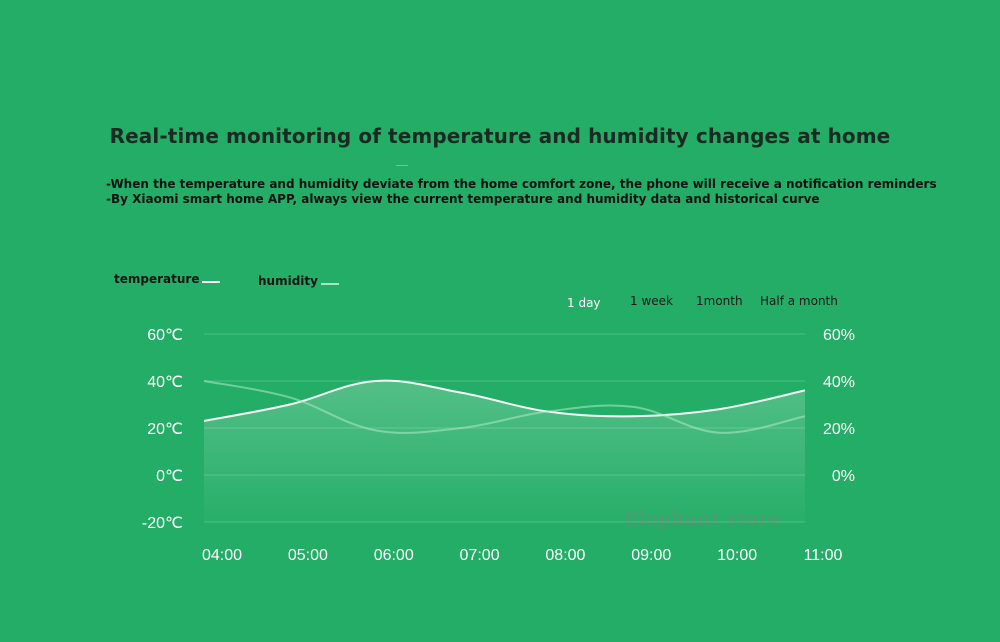  What do you see at coordinates (651, 301) in the screenshot?
I see `range-1-week: 1 week` at bounding box center [651, 301].